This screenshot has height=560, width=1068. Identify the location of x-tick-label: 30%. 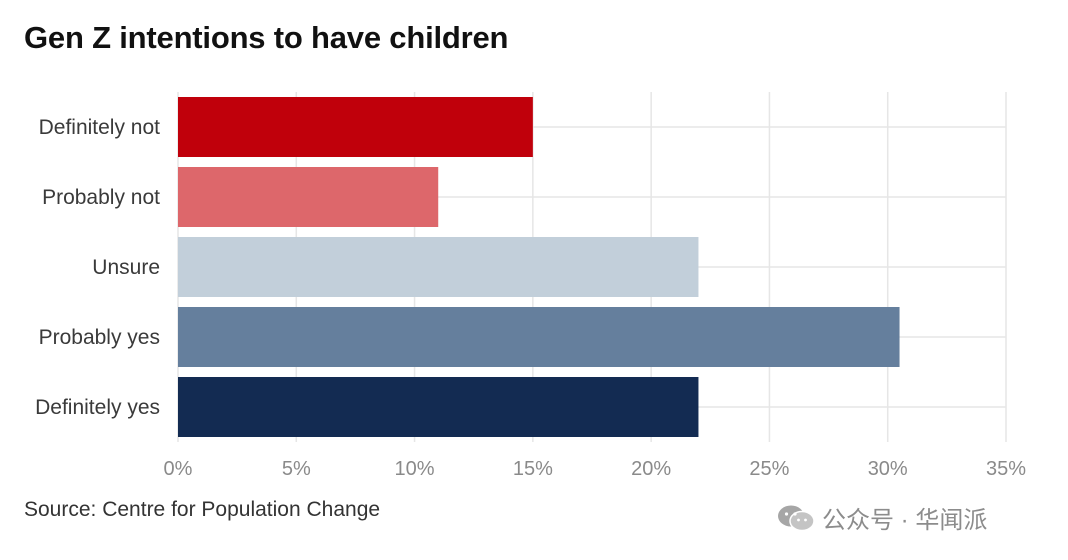
(888, 469).